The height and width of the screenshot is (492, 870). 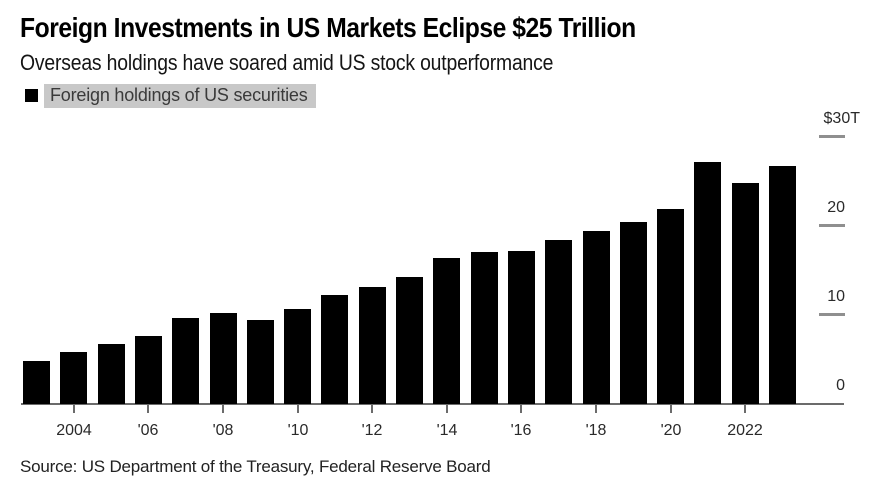 I want to click on bar-2014, so click(x=446, y=331).